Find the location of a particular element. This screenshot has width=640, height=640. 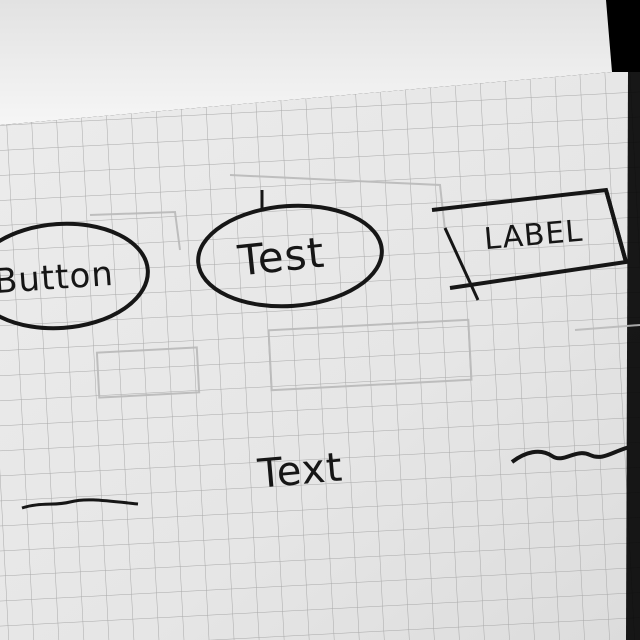

button-oval is located at coordinates (75, 276).